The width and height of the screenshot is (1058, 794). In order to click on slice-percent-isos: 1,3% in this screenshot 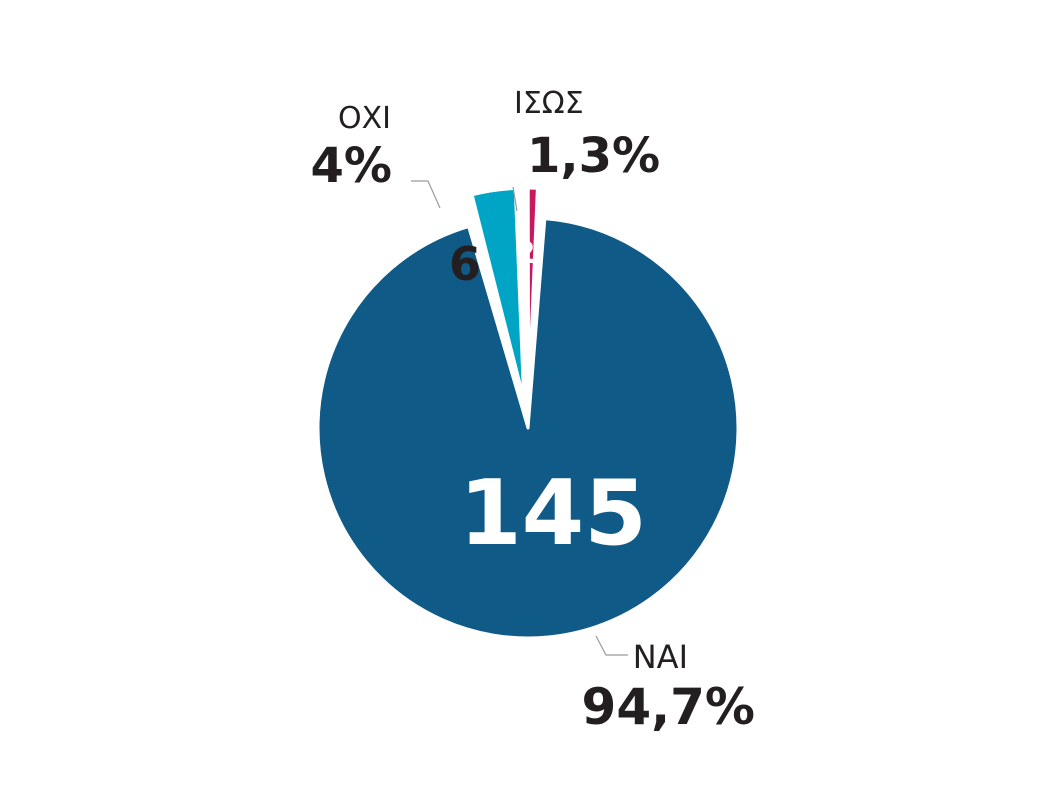, I will do `click(593, 156)`.